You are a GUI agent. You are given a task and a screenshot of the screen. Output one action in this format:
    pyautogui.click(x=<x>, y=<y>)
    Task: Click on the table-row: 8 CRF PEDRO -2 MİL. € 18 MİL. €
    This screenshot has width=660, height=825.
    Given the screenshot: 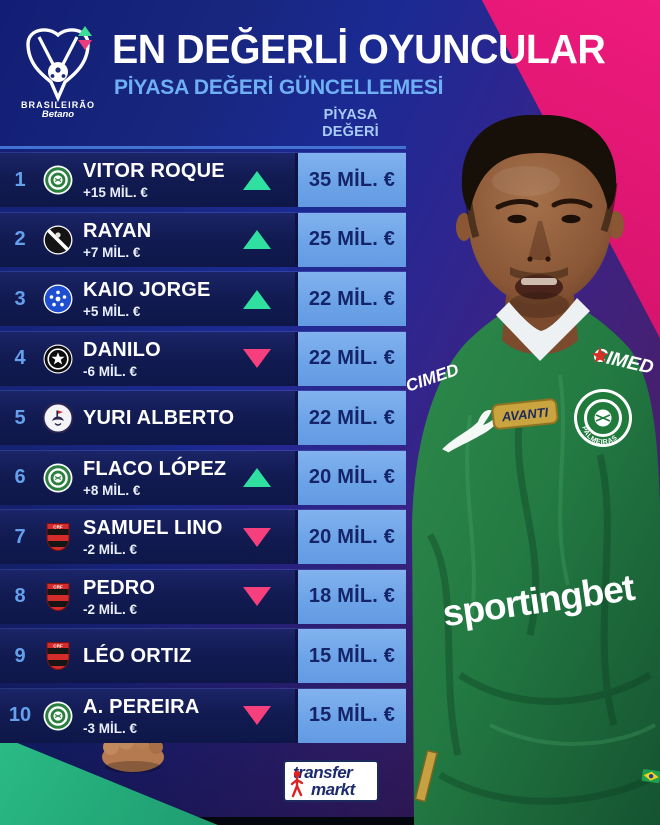 What is the action you would take?
    pyautogui.click(x=203, y=596)
    